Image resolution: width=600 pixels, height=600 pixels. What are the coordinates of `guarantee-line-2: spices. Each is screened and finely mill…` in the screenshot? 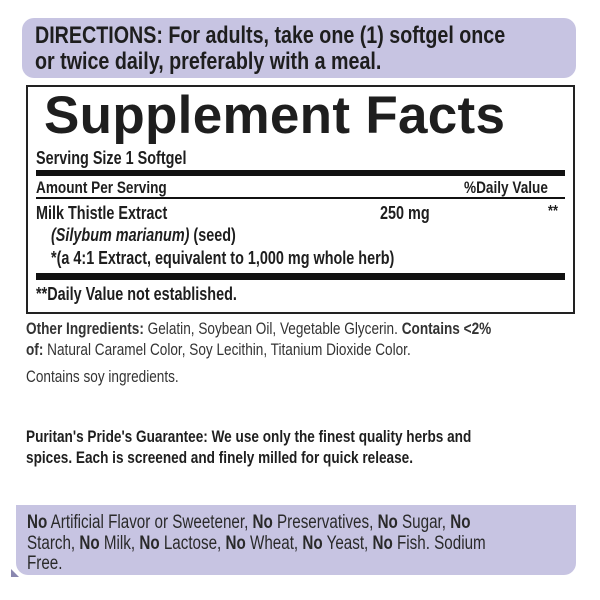 It's located at (220, 457).